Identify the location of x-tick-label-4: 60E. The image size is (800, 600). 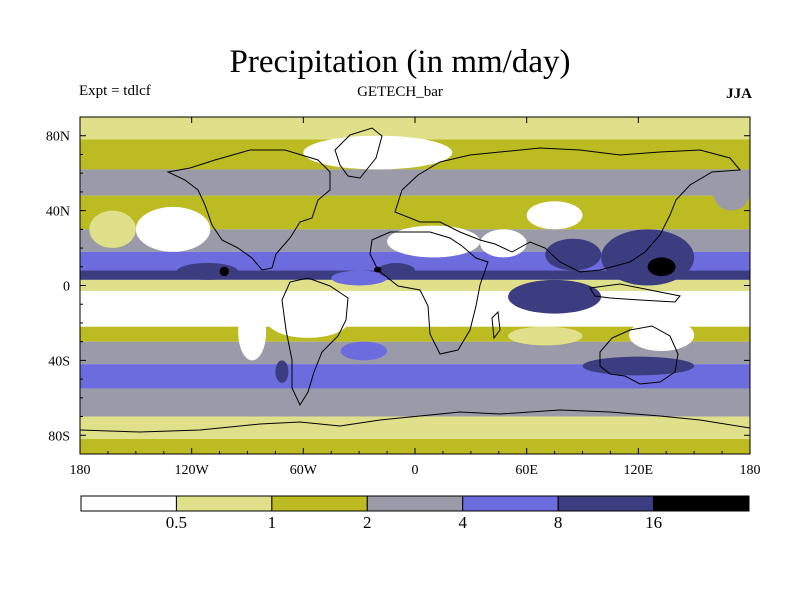
(526, 470).